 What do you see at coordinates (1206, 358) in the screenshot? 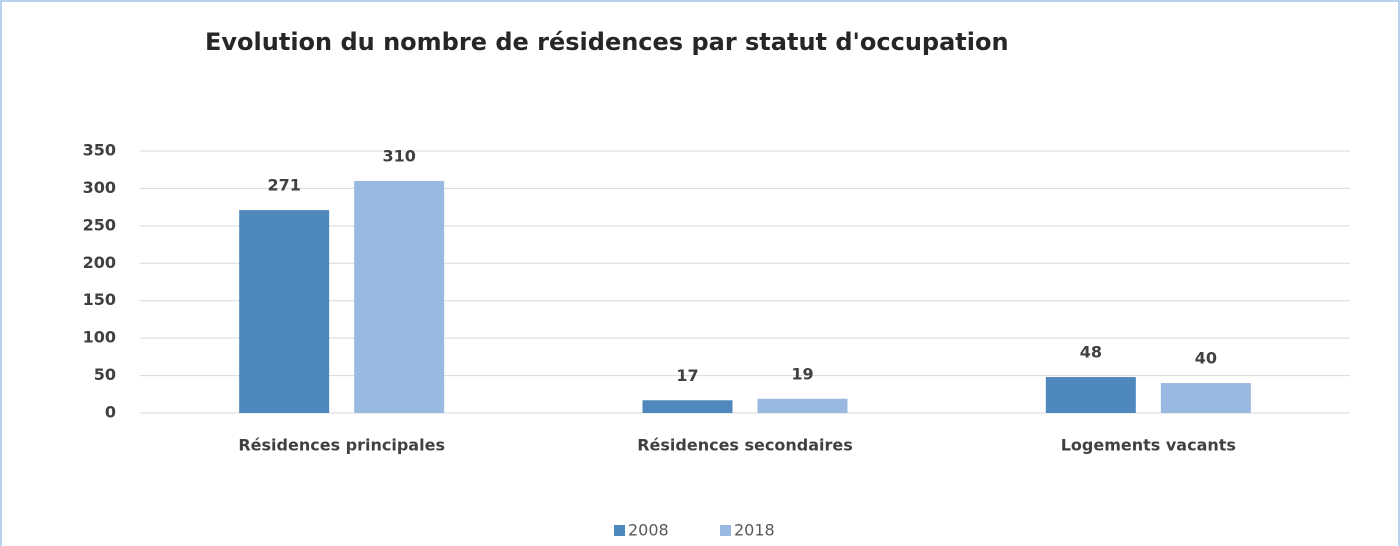
I see `data-label: 40` at bounding box center [1206, 358].